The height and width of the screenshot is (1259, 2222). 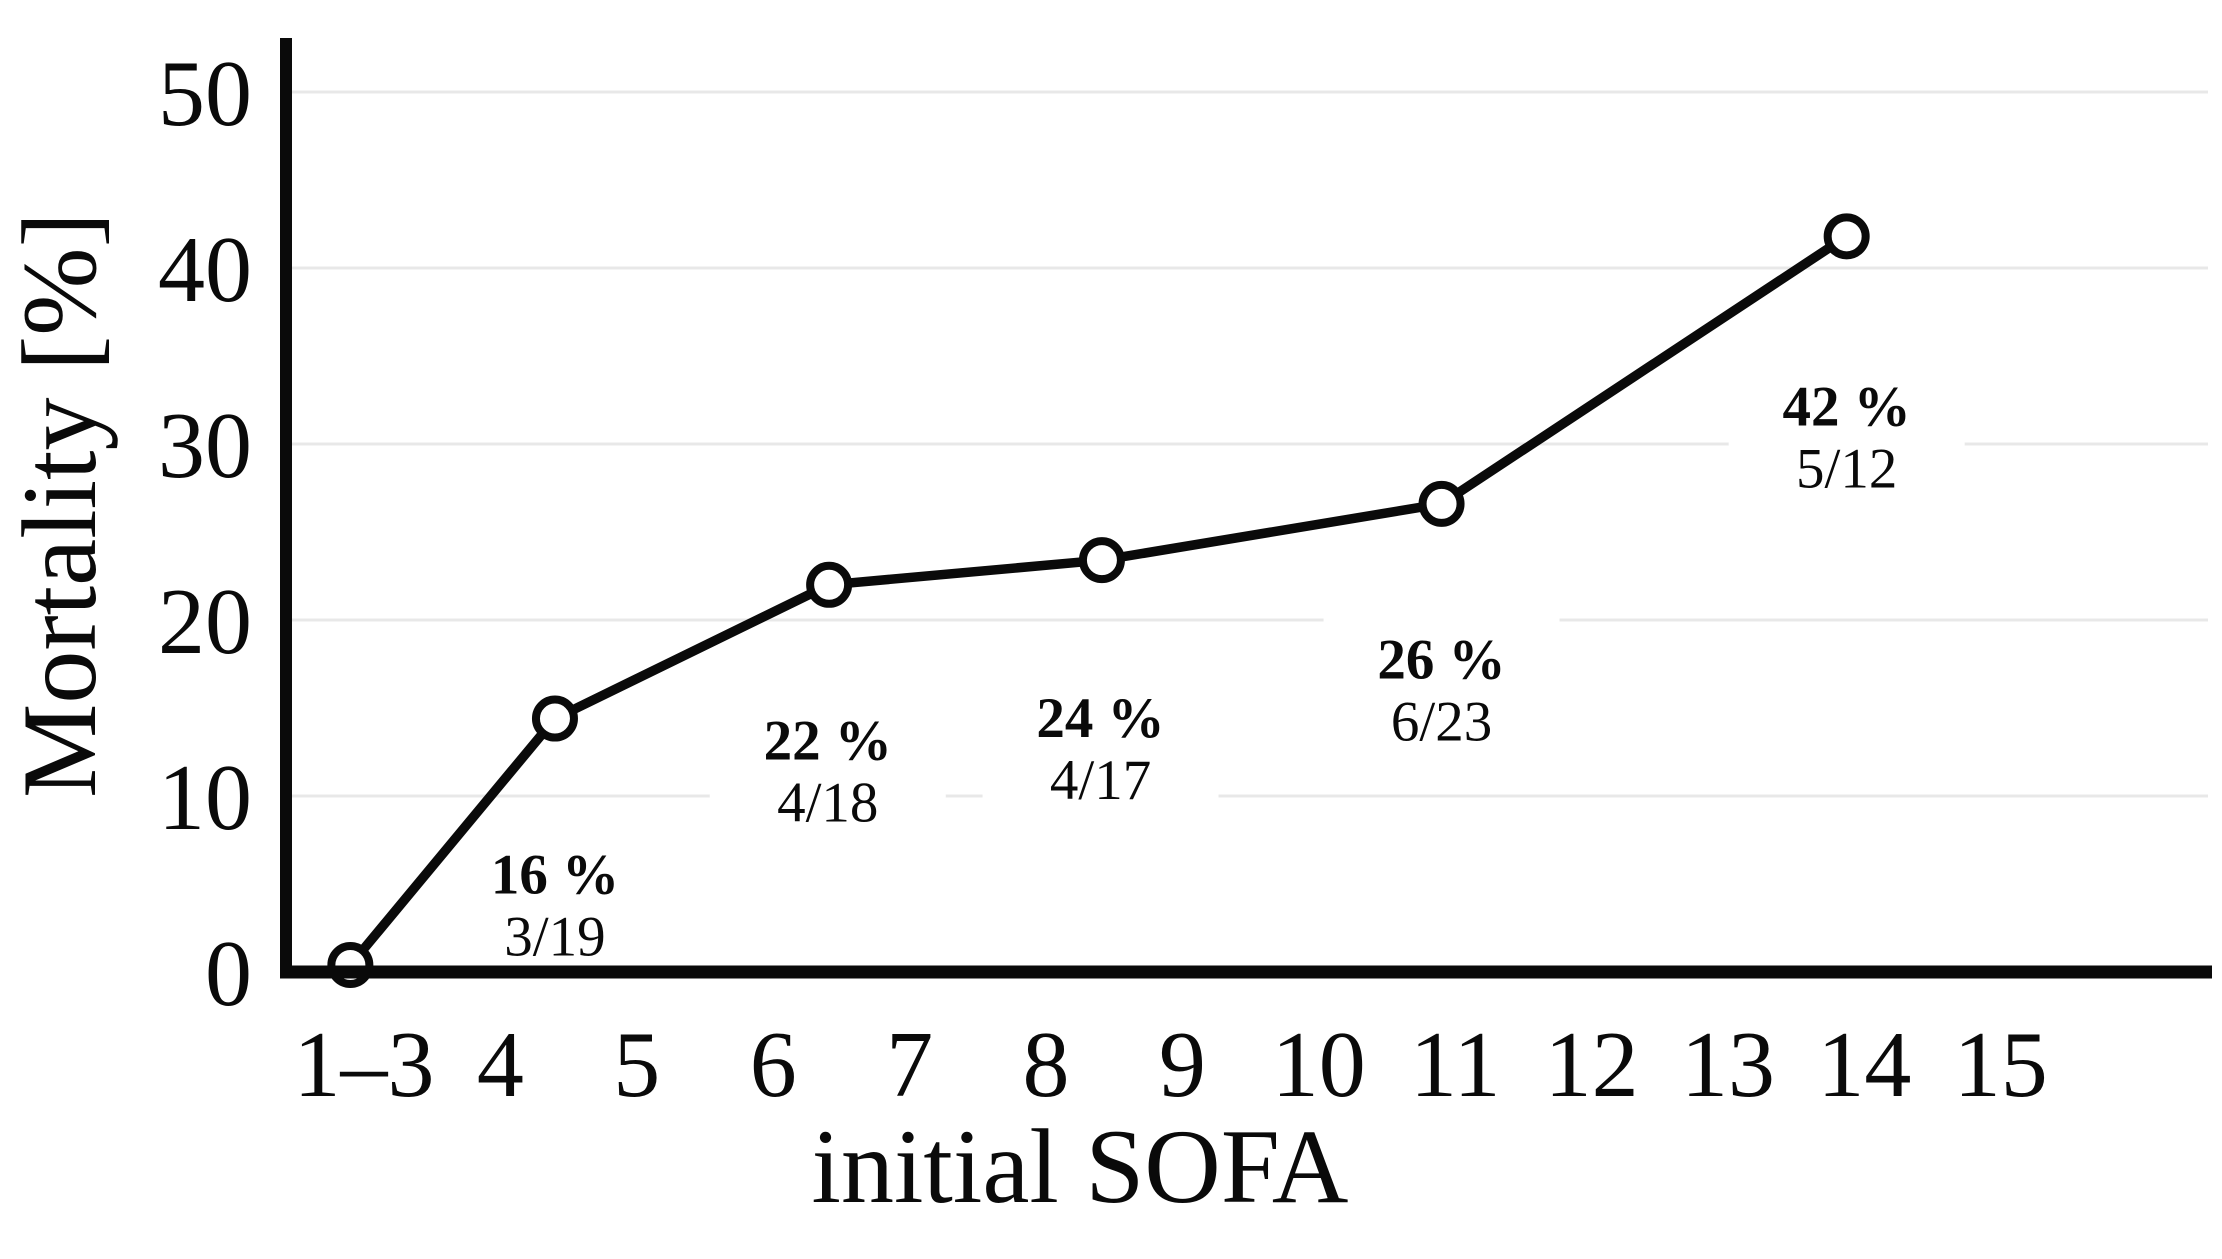 What do you see at coordinates (205, 270) in the screenshot?
I see `y-tick-label: 40` at bounding box center [205, 270].